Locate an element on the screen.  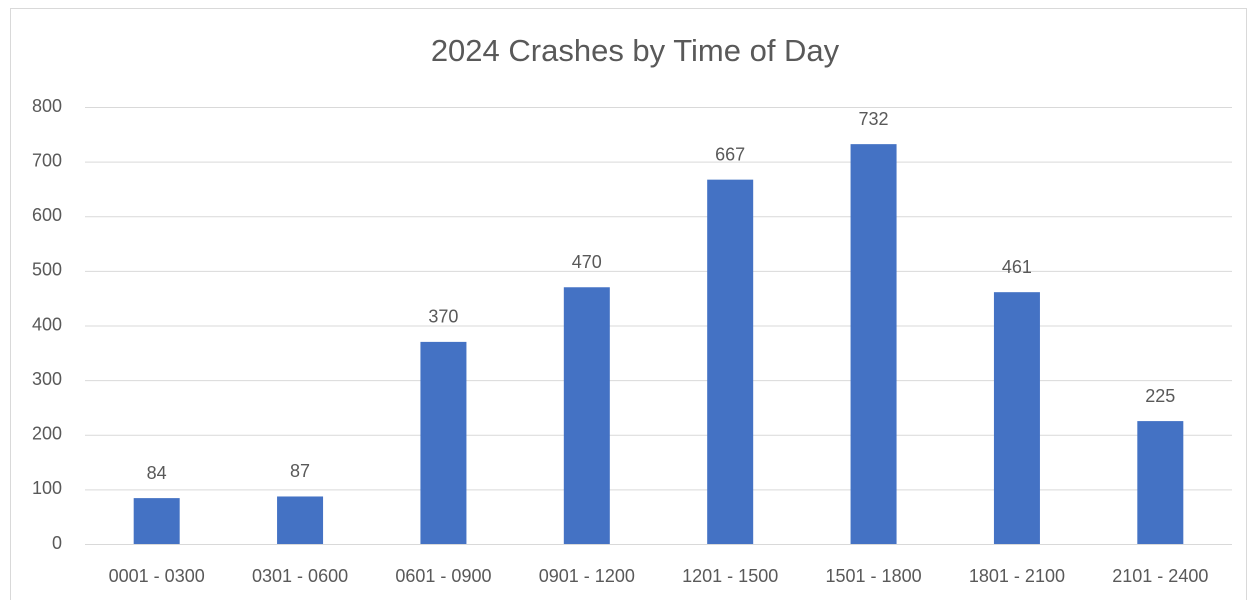
y-tick-label: 600 is located at coordinates (47, 215).